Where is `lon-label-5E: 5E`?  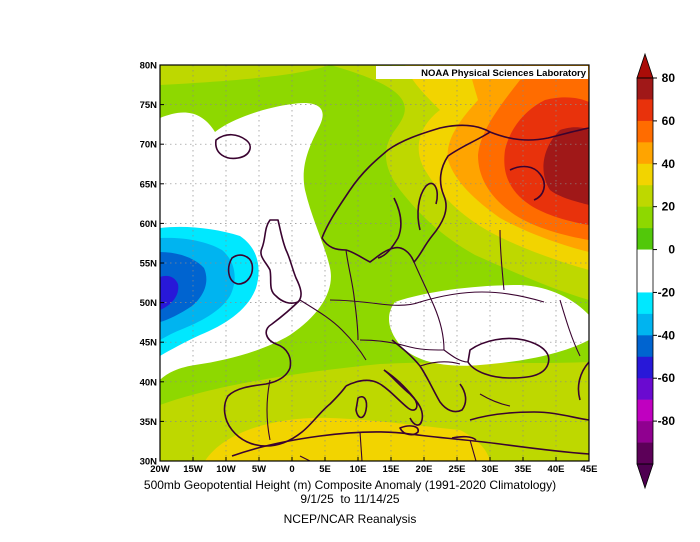
lon-label-5E: 5E is located at coordinates (325, 469).